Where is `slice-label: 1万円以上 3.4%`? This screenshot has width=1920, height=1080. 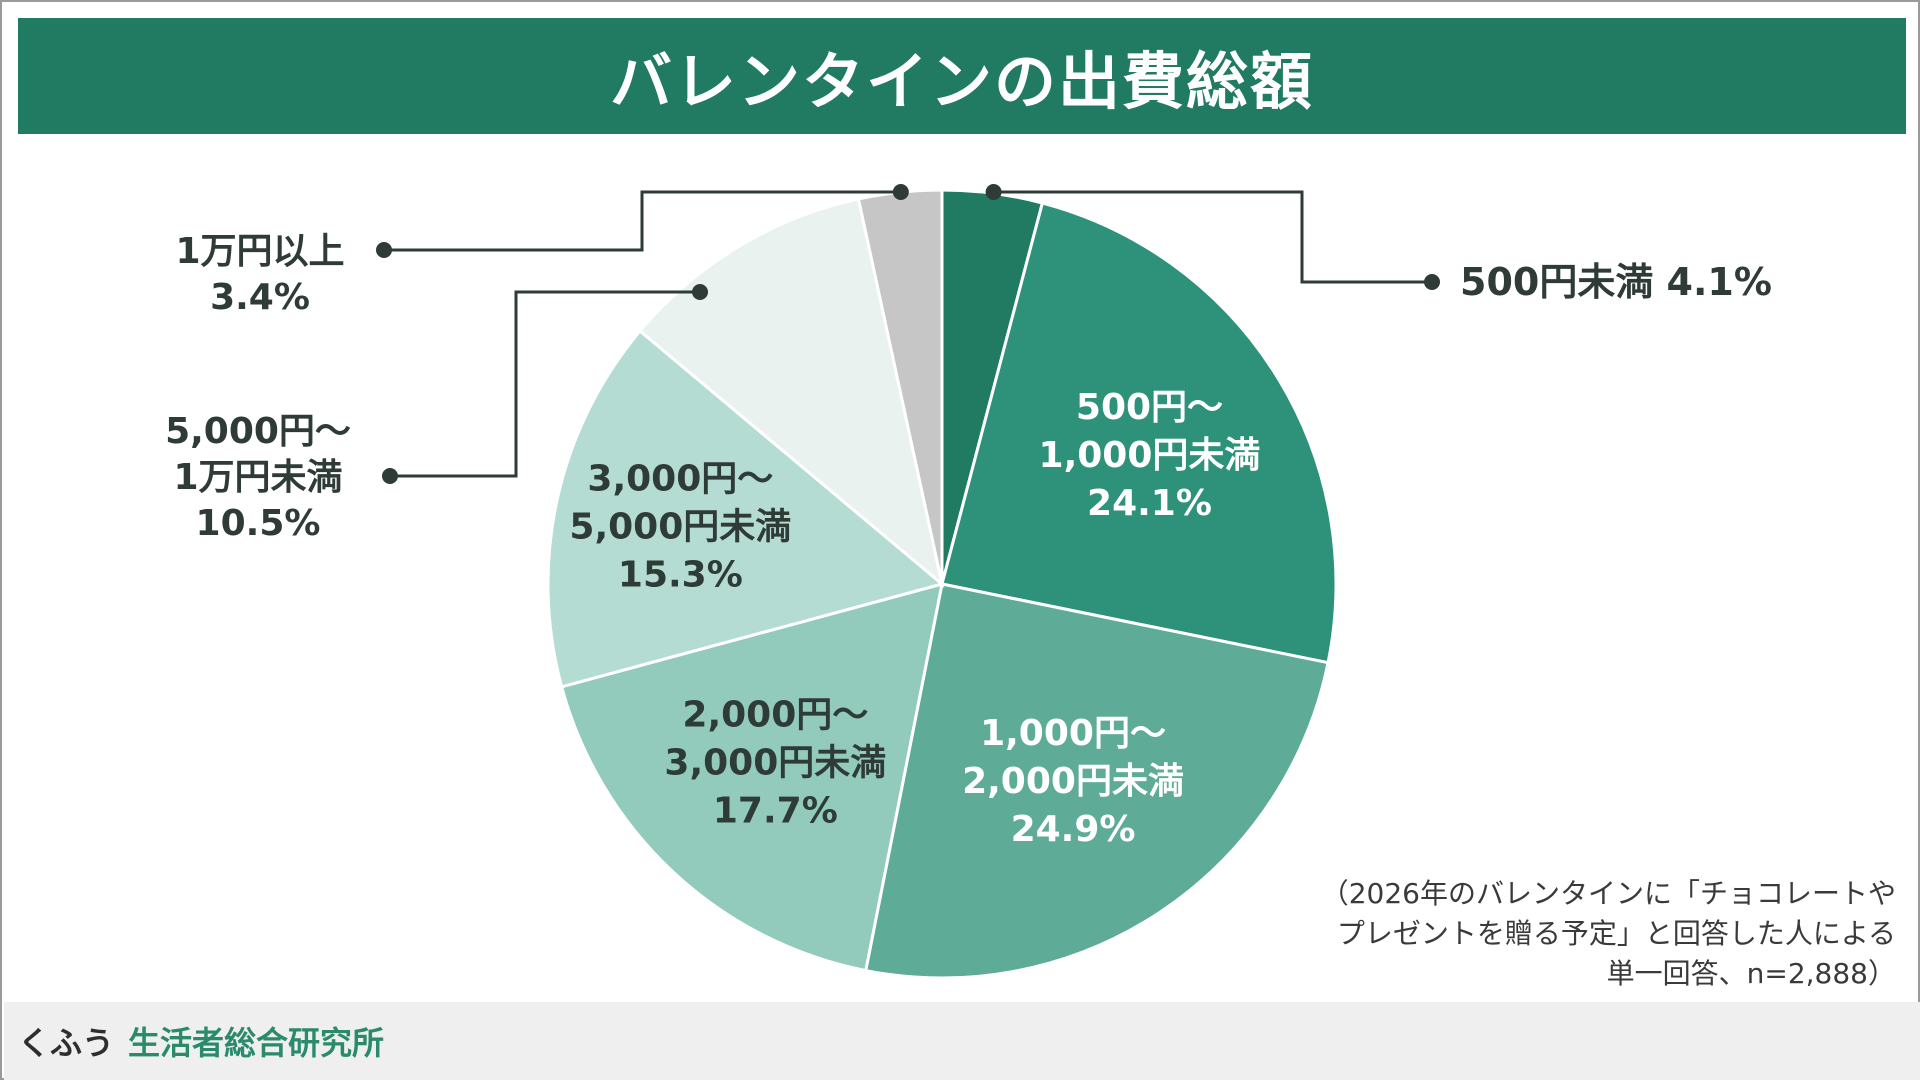 slice-label: 1万円以上 3.4% is located at coordinates (259, 274).